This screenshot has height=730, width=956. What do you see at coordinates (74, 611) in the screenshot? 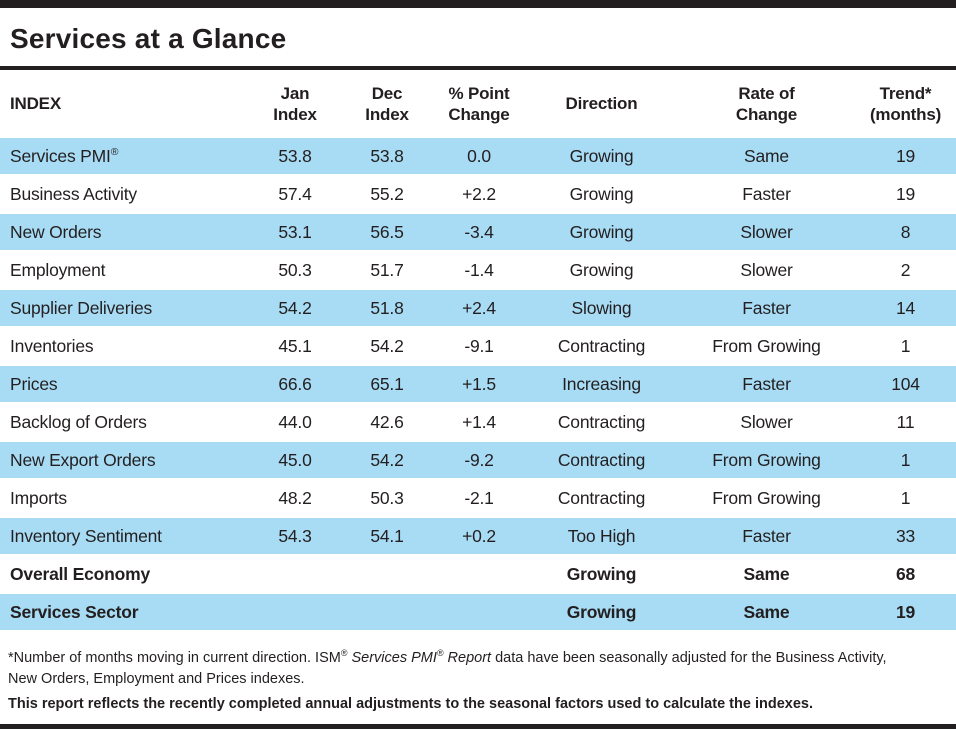
I see `index-name: Services Sector` at bounding box center [74, 611].